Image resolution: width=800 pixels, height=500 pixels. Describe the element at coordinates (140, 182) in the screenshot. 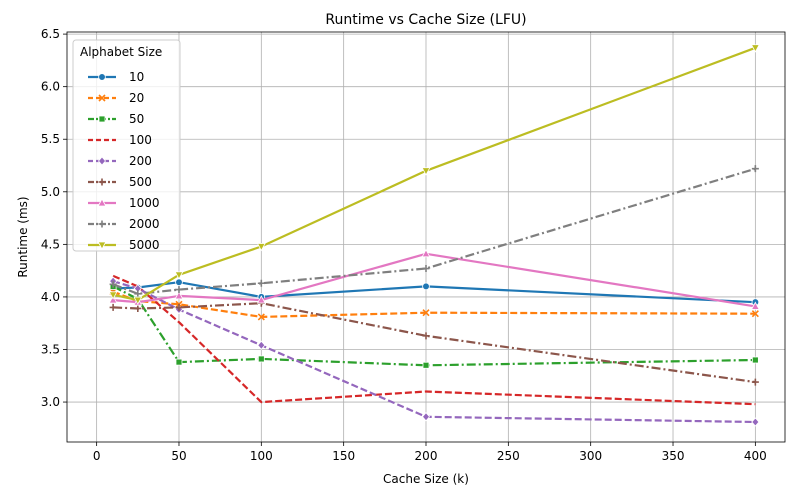

I see `legend-label: 500` at that location.